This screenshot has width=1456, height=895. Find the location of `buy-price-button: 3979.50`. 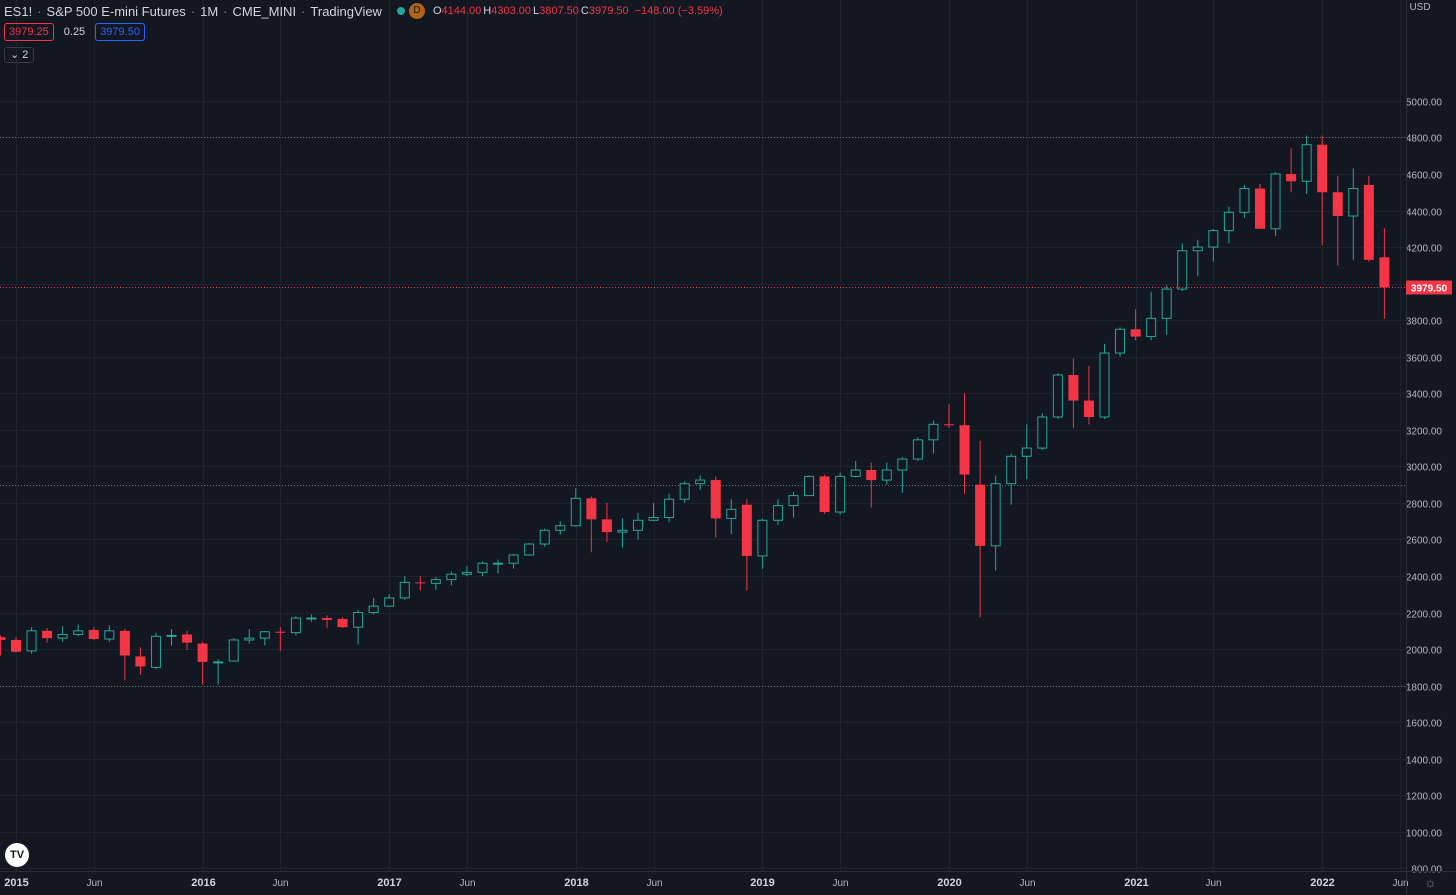

buy-price-button: 3979.50 is located at coordinates (120, 32).